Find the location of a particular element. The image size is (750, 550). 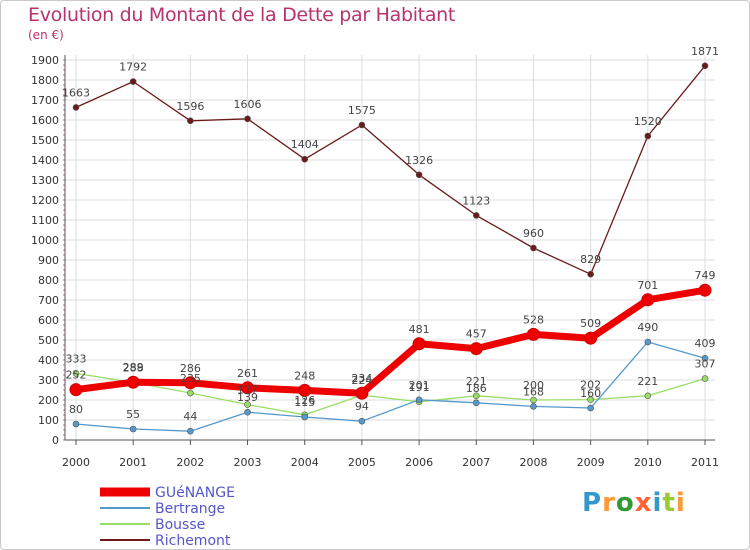

data-label-guénange: 234 is located at coordinates (361, 378).